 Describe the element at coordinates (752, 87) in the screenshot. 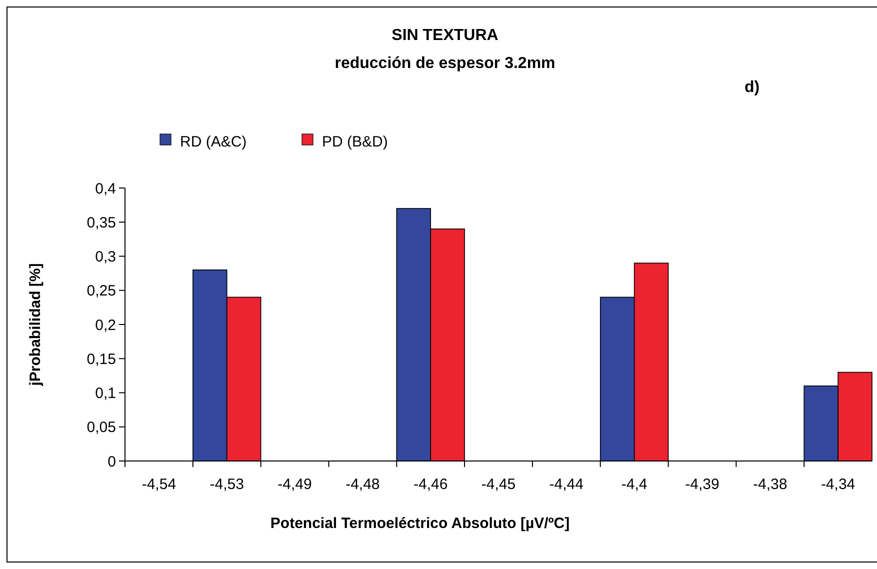

I see `text: d)` at that location.